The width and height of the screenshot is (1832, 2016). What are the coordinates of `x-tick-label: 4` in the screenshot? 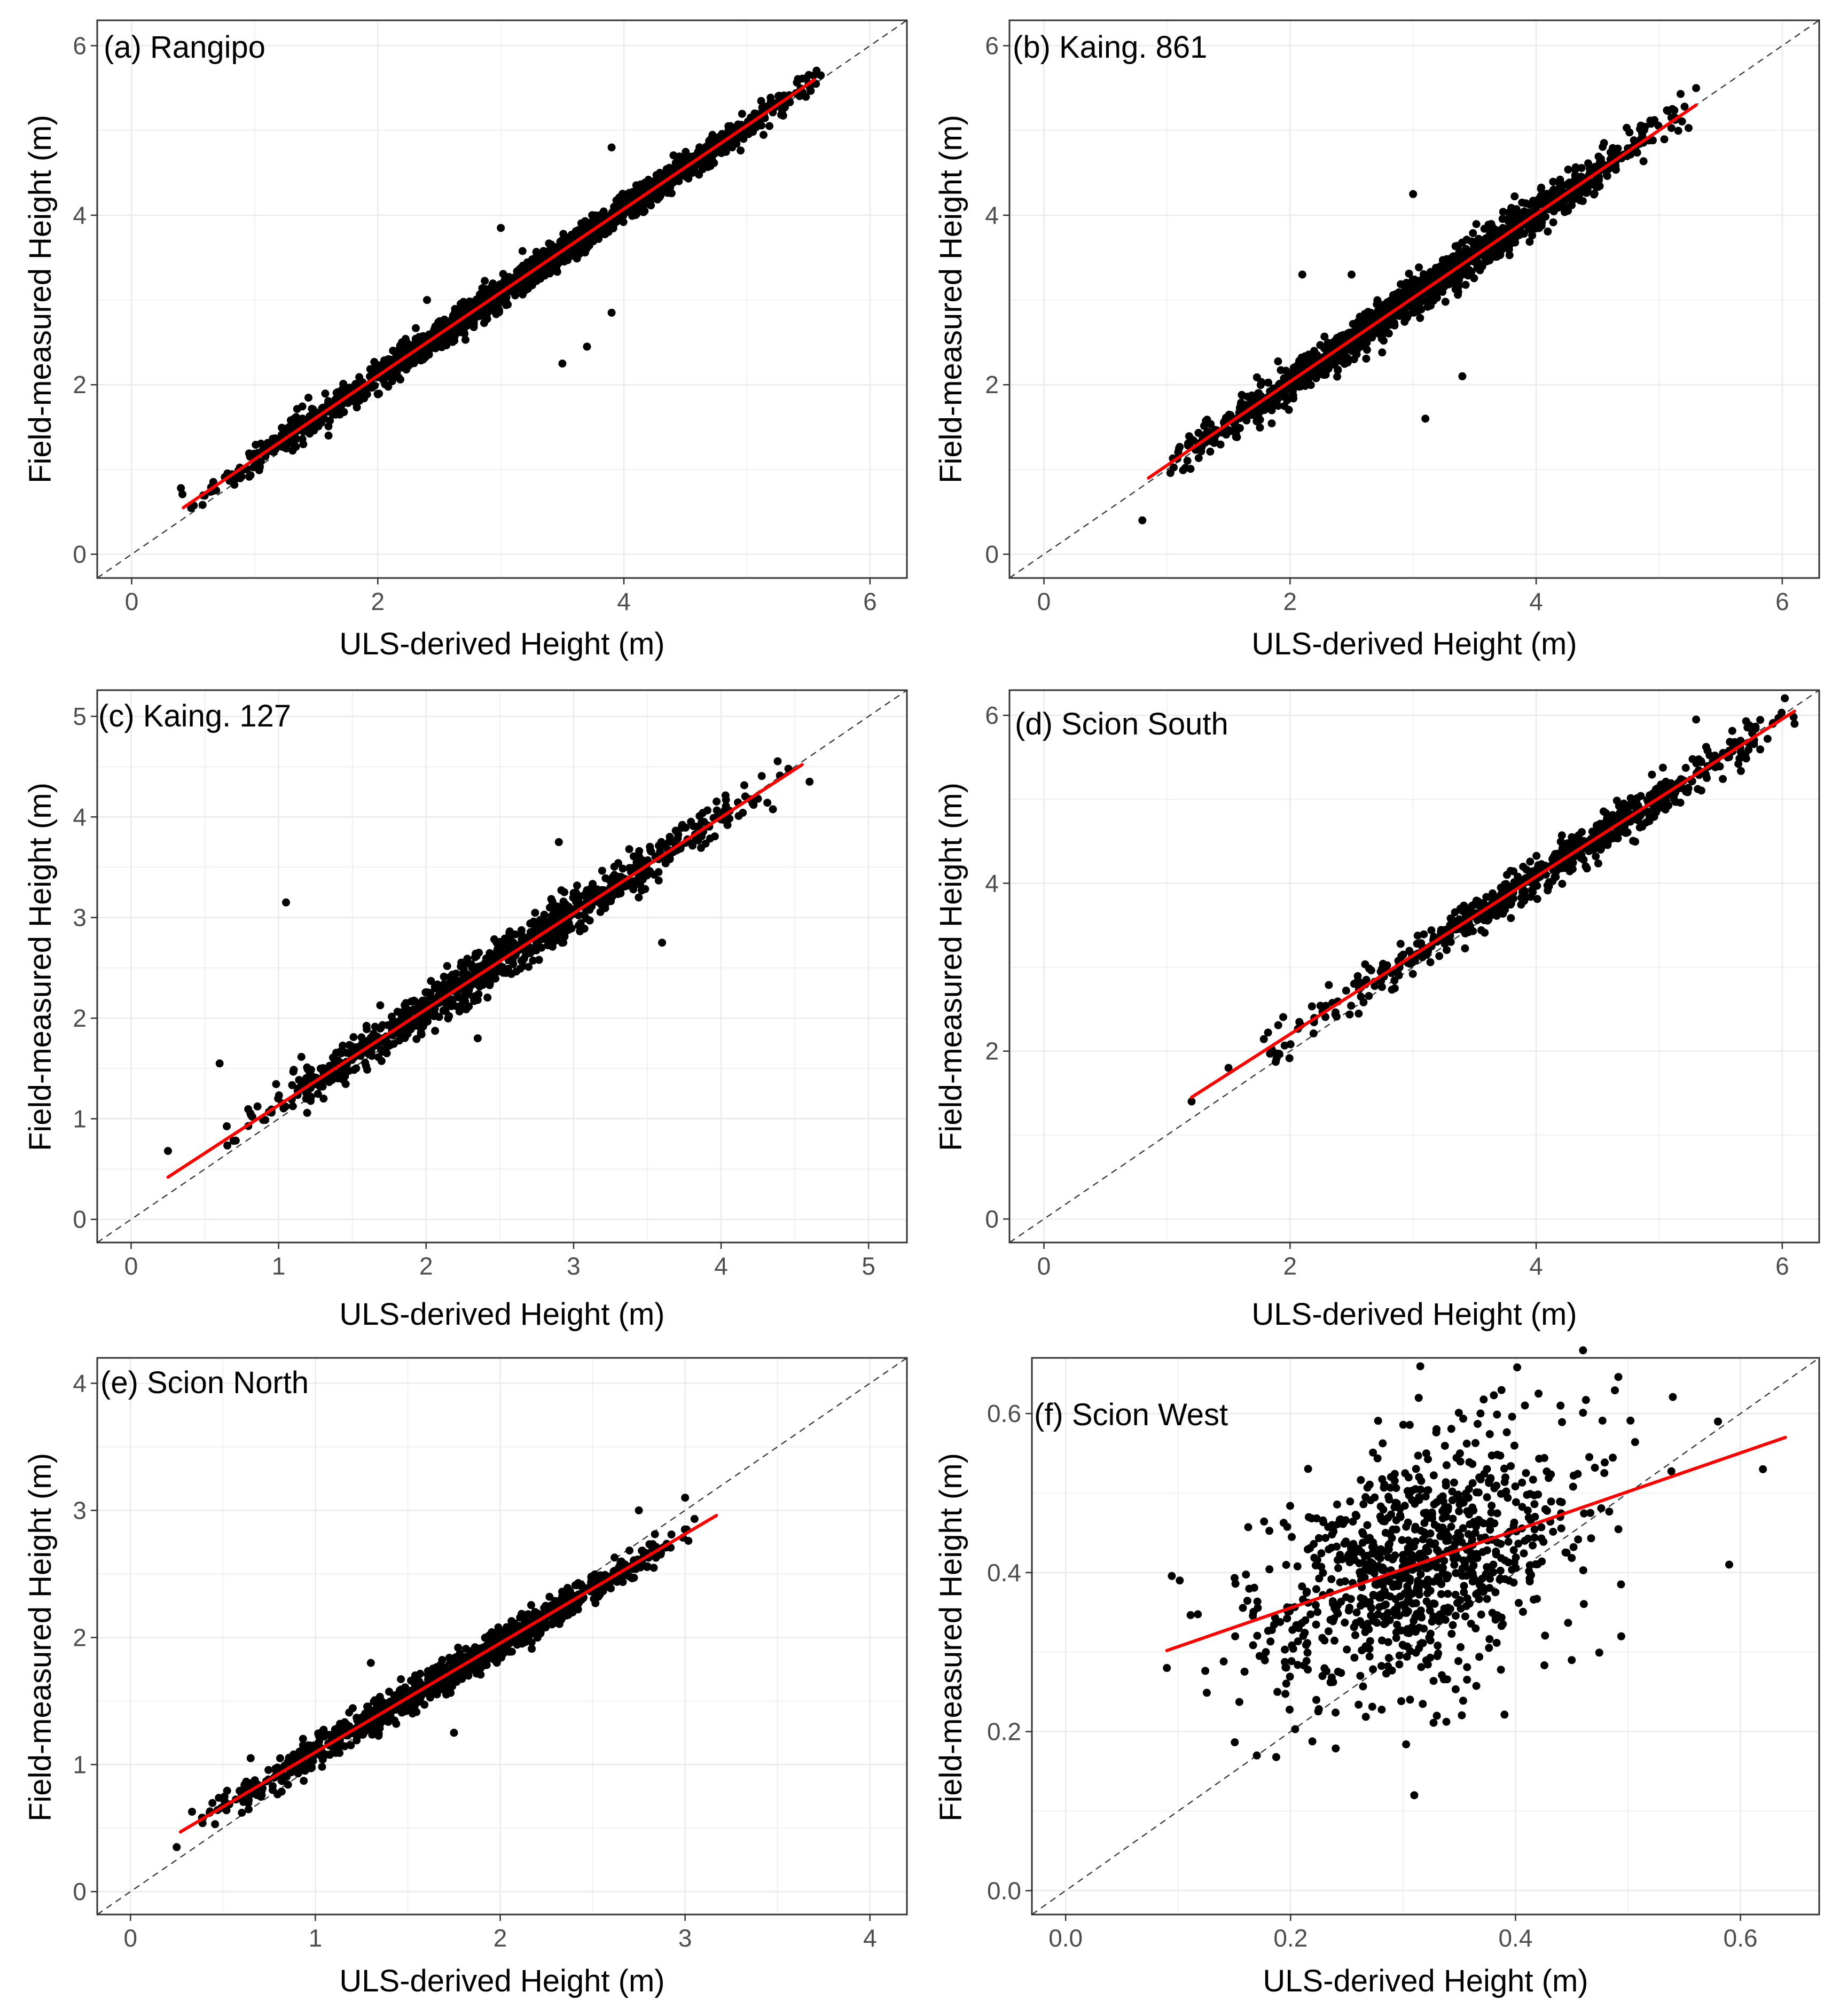 It's located at (1536, 601).